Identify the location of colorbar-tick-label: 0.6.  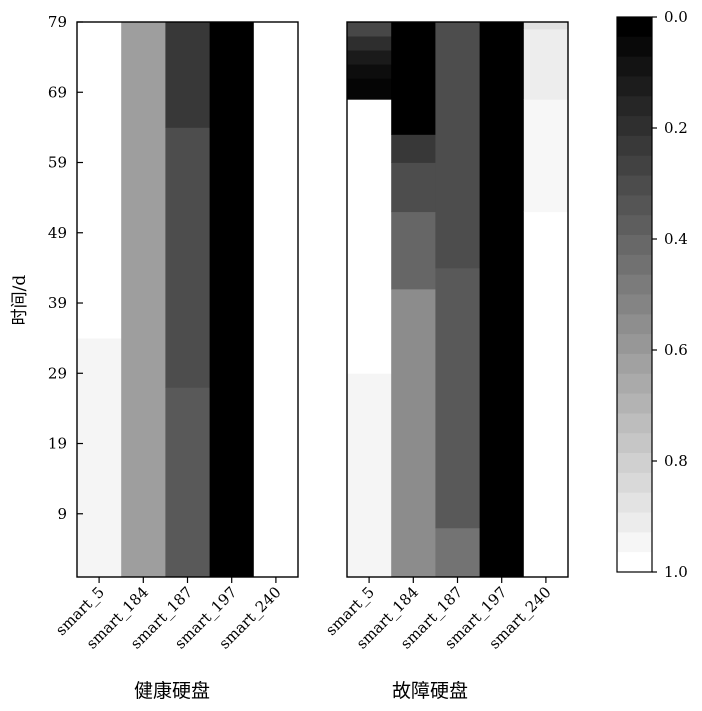
(676, 350).